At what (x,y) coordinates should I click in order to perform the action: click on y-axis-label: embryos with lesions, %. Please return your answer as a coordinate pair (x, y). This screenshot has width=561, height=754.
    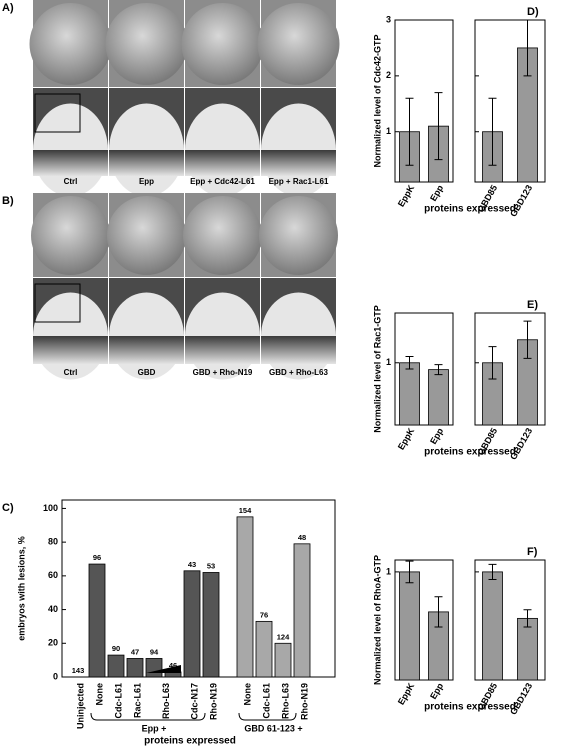
    Looking at the image, I should click on (21, 588).